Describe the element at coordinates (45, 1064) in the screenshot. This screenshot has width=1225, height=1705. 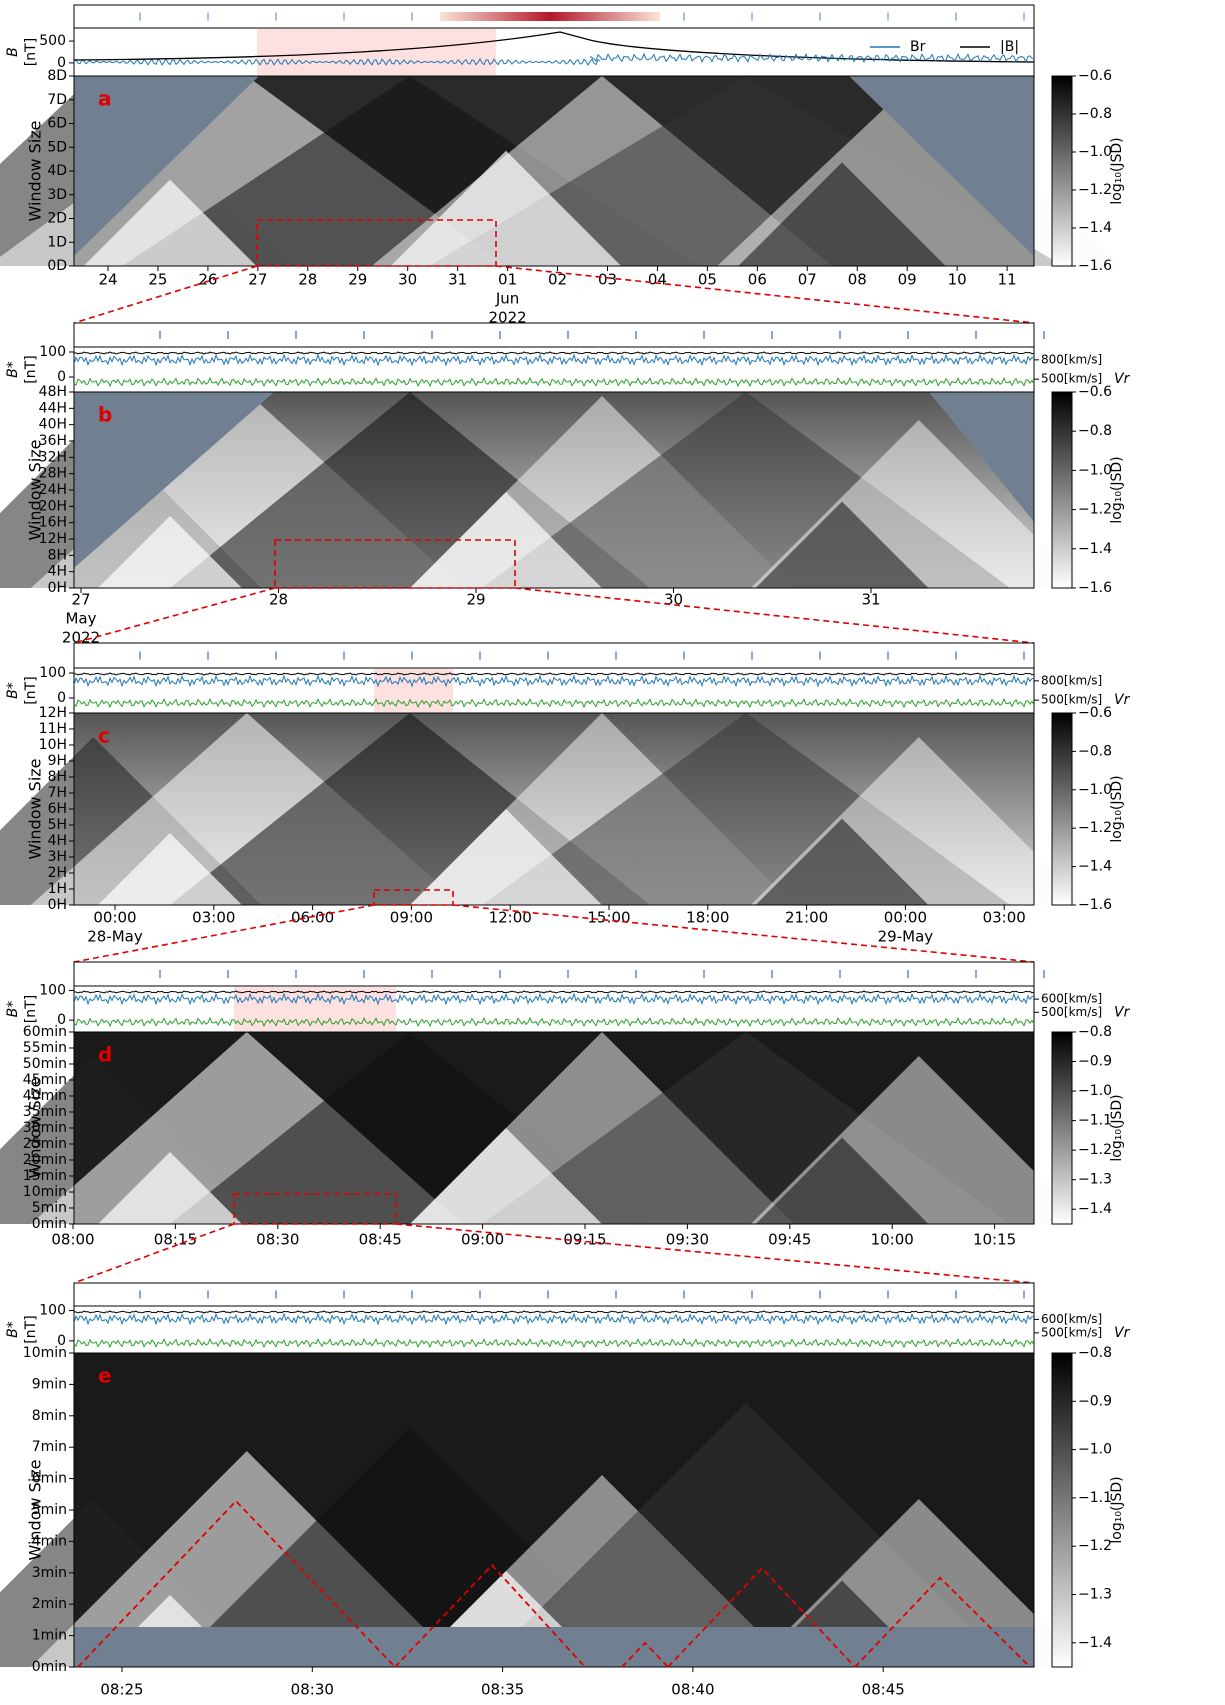
I see `ytick-label: 50min` at that location.